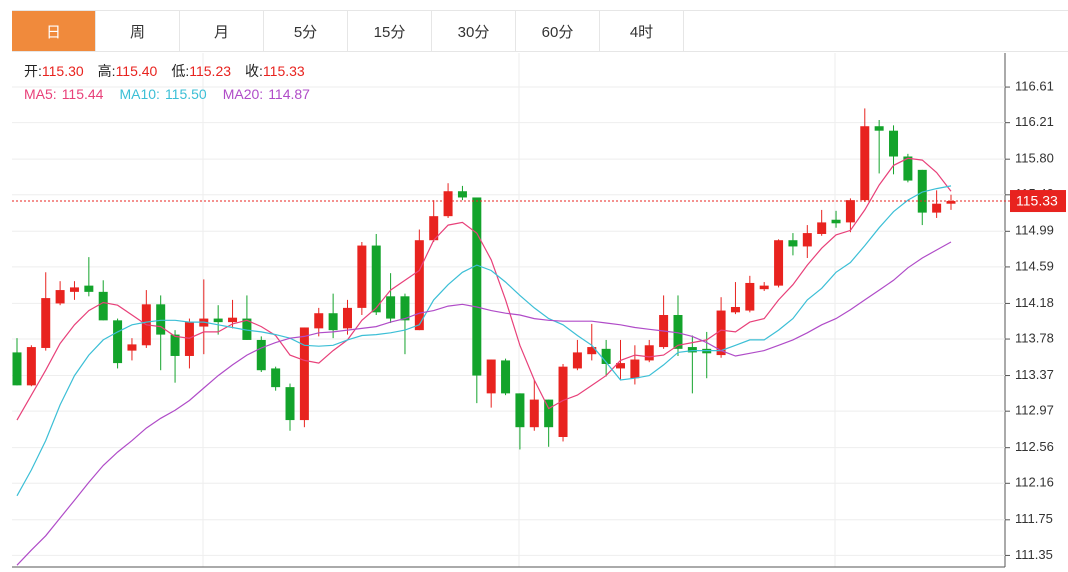 The image size is (1068, 572). What do you see at coordinates (390, 31) in the screenshot?
I see `tab: 15分` at bounding box center [390, 31].